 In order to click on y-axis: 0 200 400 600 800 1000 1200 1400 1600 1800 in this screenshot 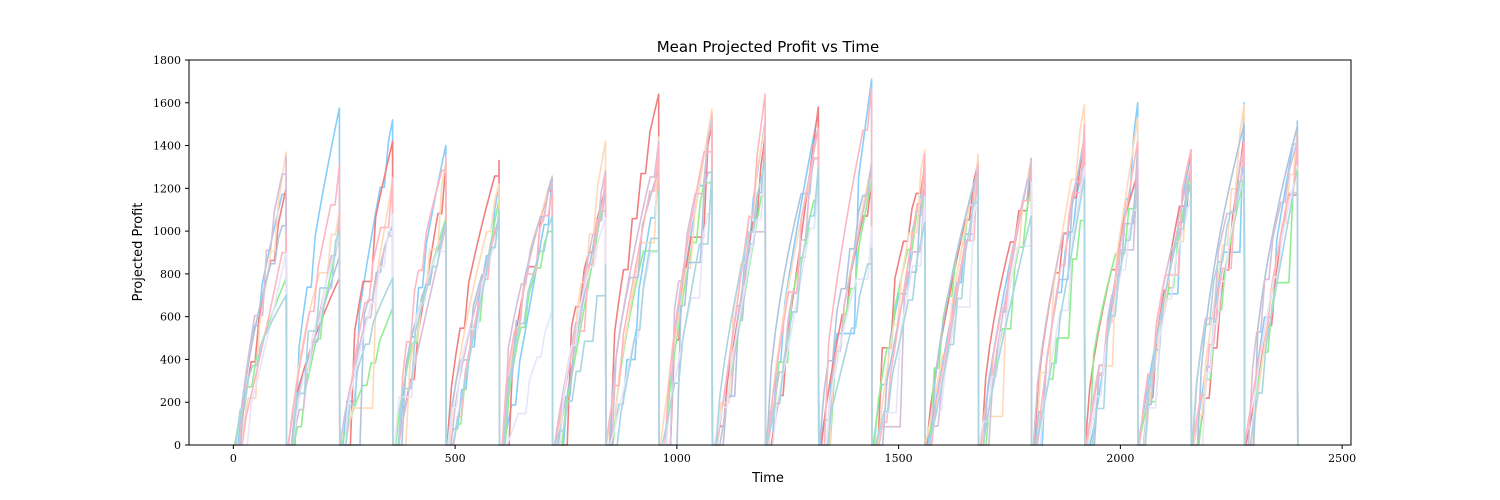, I will do `click(171, 253)`.